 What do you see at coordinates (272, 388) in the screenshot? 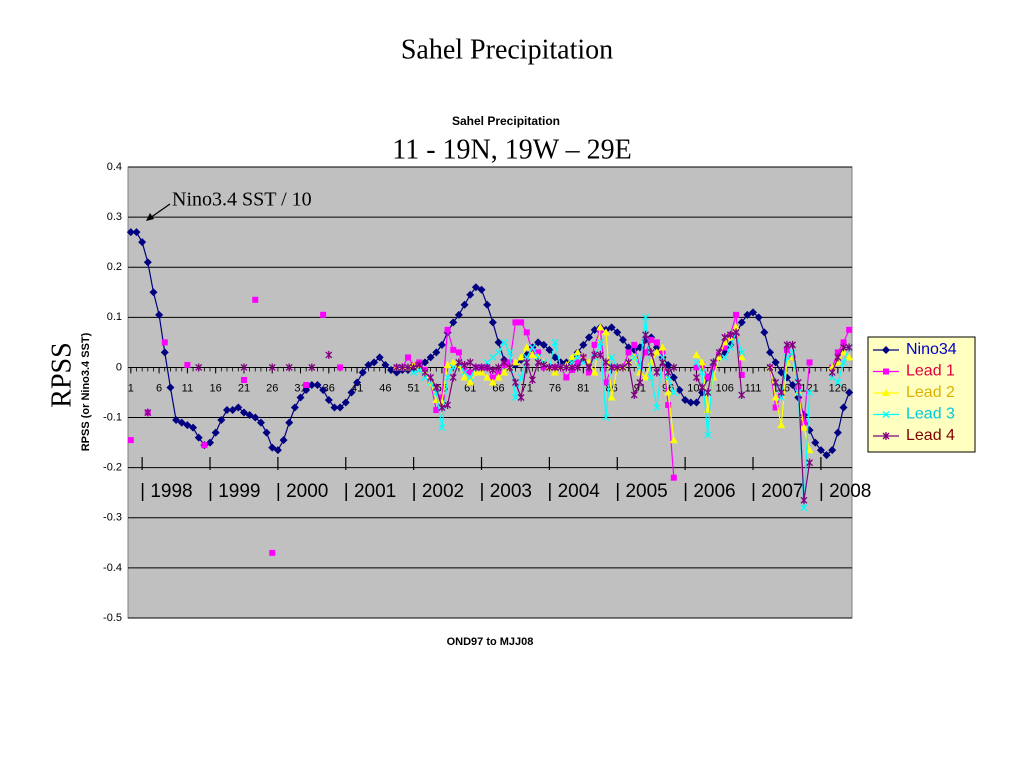
I see `x-tick-label: 26` at bounding box center [272, 388].